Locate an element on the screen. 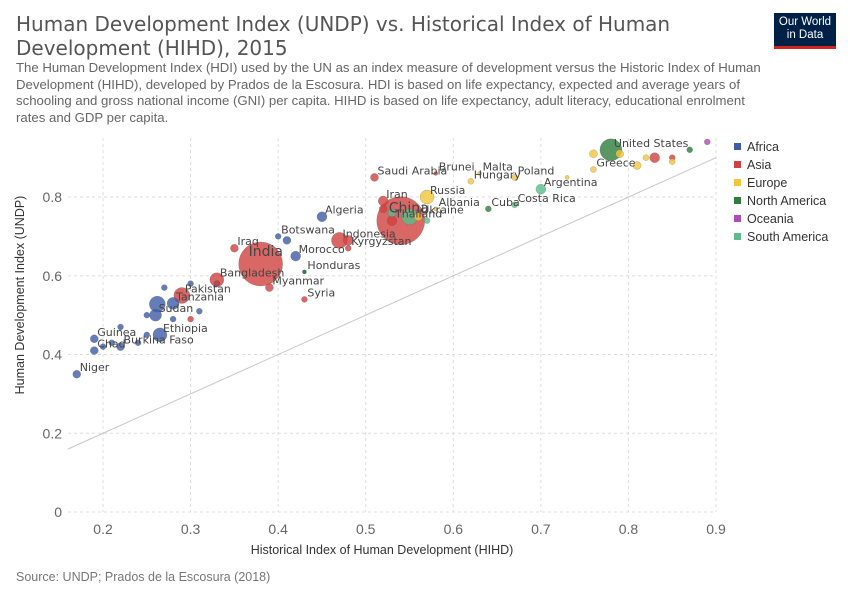  point-label: Argentina is located at coordinates (571, 182).